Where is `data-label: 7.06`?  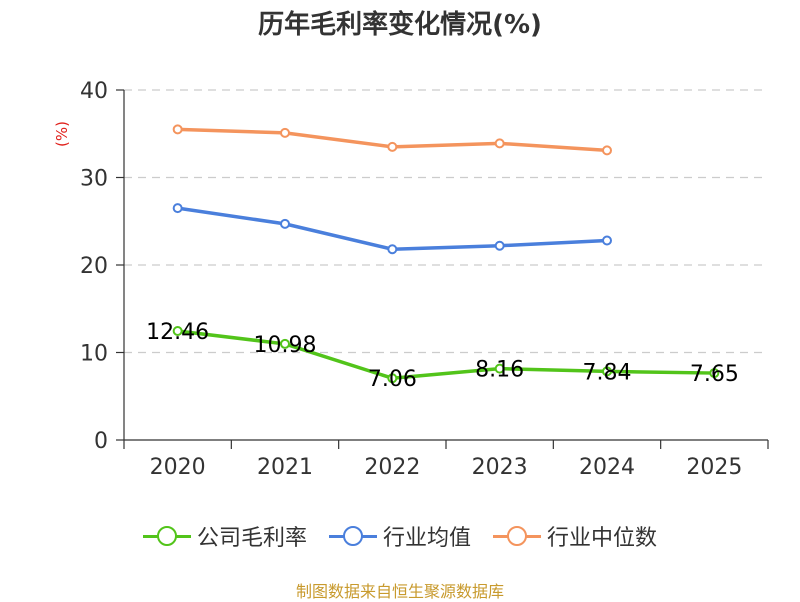
data-label: 7.06 is located at coordinates (392, 379).